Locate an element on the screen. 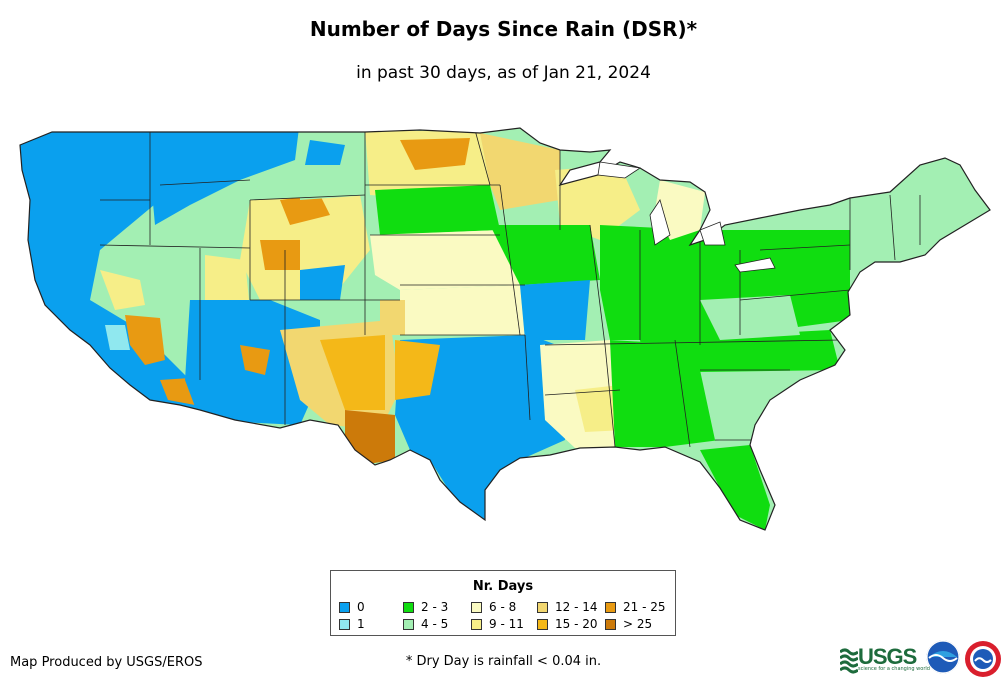 This screenshot has height=691, width=1007. map-title: Number of Days Since Rain (DSR)* is located at coordinates (503, 29).